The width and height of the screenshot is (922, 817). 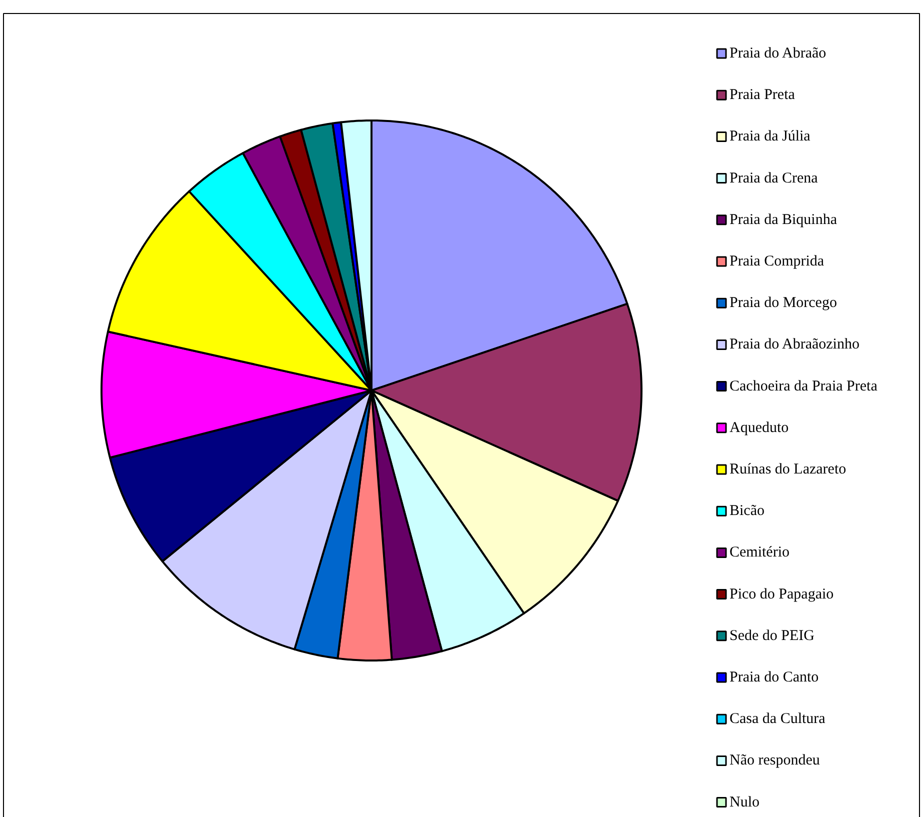 I want to click on legend-label: Praia da Júlia, so click(x=770, y=136).